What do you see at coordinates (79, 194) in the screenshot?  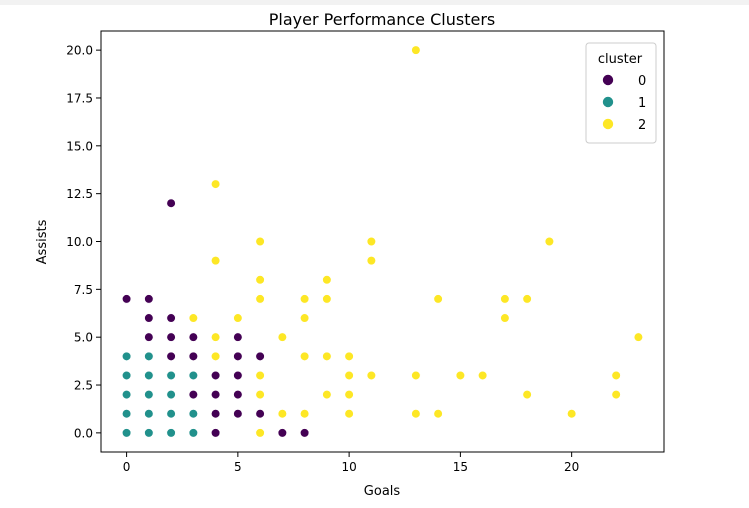 I see `y-tick-label: 12.5` at bounding box center [79, 194].